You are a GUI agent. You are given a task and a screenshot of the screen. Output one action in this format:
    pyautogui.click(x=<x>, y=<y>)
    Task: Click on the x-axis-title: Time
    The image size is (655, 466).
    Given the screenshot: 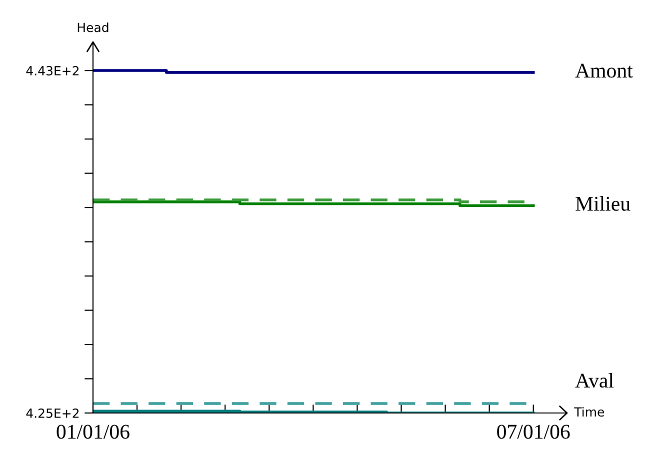 What is the action you would take?
    pyautogui.click(x=589, y=411)
    